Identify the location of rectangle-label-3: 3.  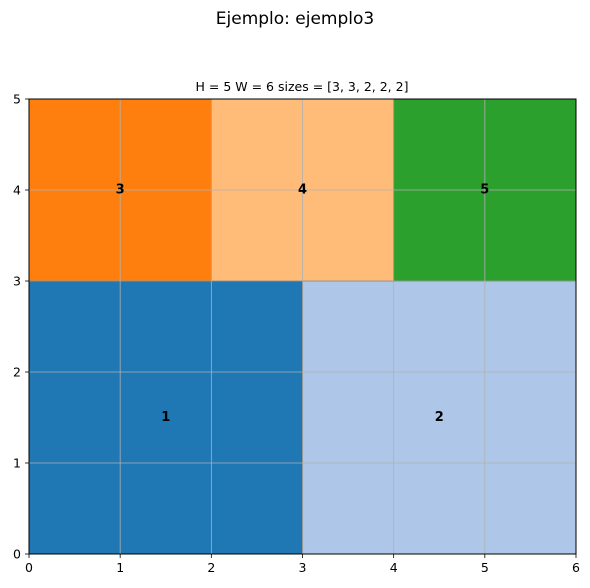
(120, 190).